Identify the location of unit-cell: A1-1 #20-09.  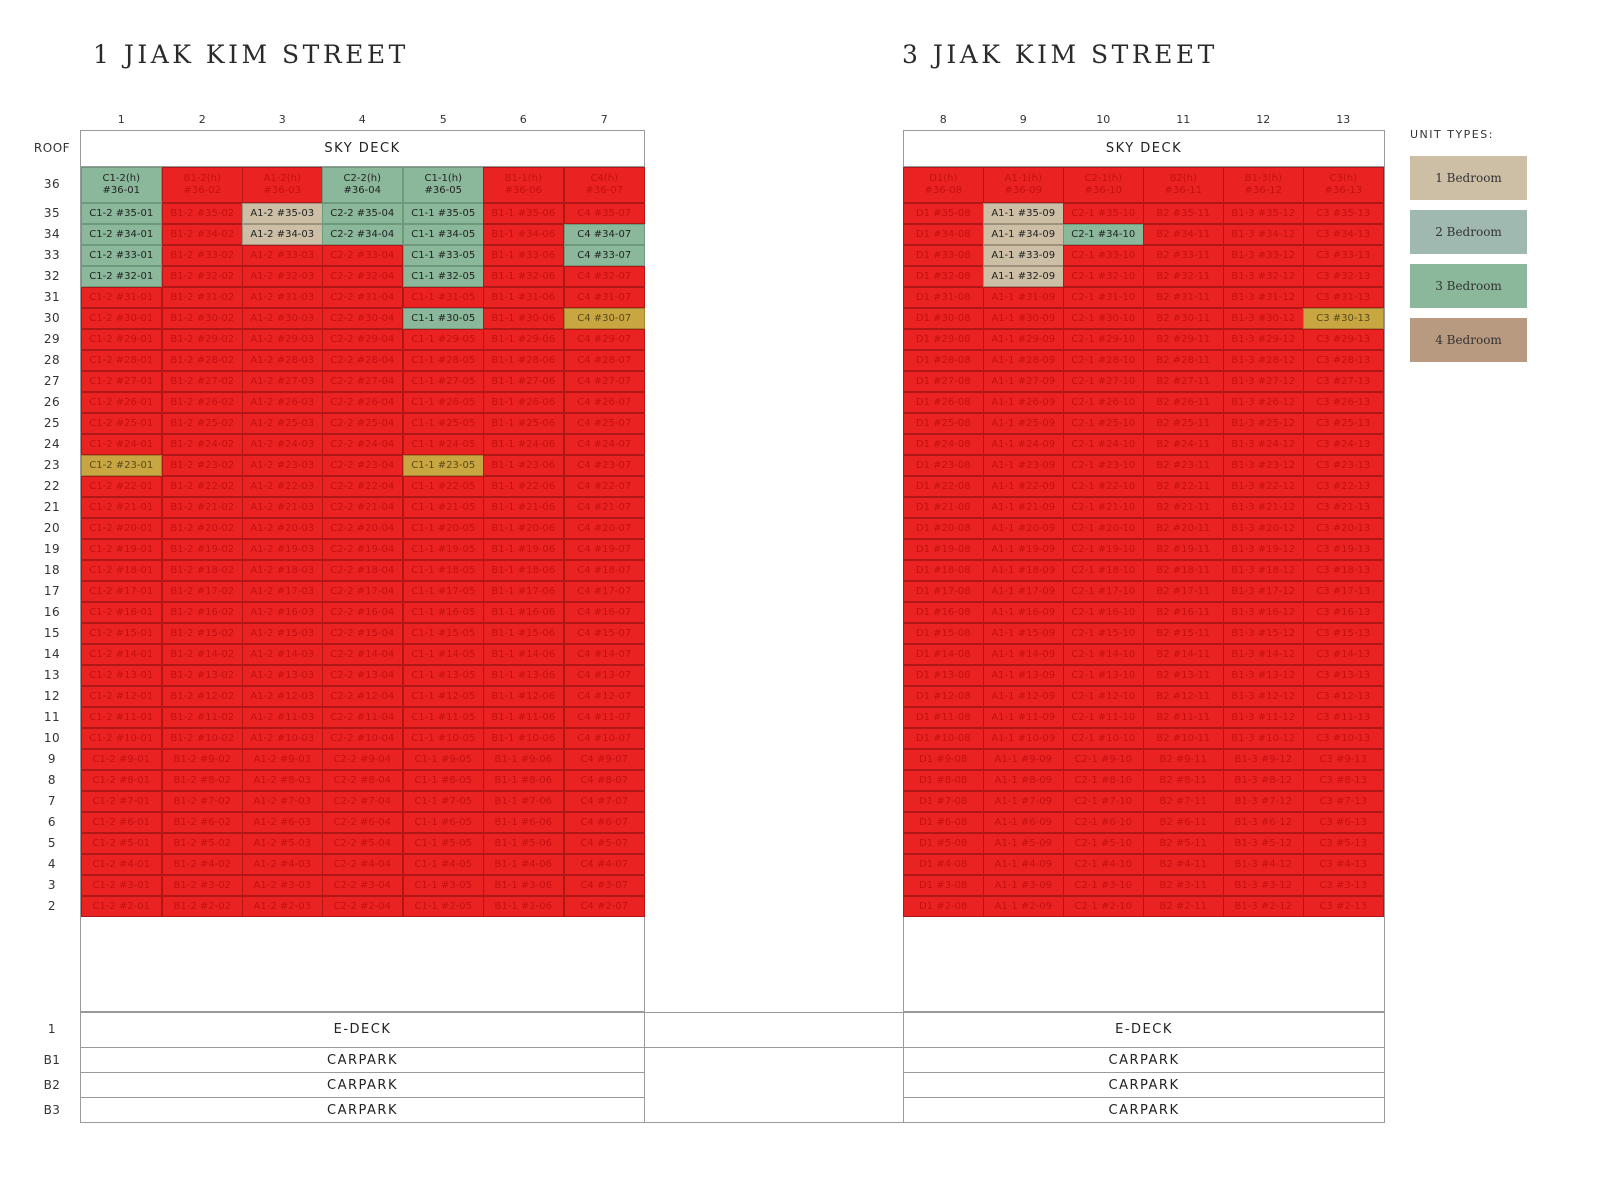
(1023, 528).